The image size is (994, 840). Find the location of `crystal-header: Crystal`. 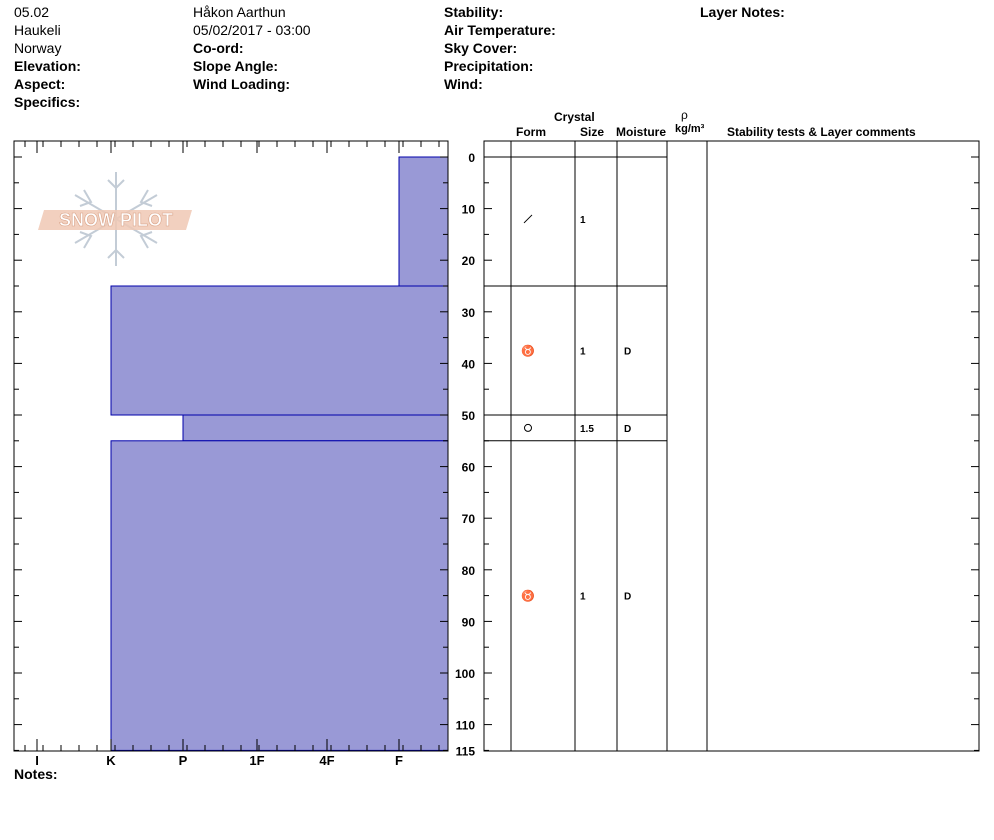

crystal-header: Crystal is located at coordinates (574, 117).